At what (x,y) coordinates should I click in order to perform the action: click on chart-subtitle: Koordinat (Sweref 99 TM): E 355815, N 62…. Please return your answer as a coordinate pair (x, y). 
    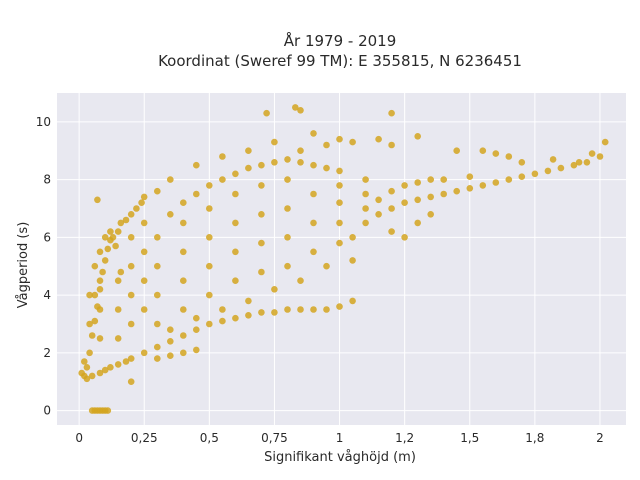
    Looking at the image, I should click on (340, 61).